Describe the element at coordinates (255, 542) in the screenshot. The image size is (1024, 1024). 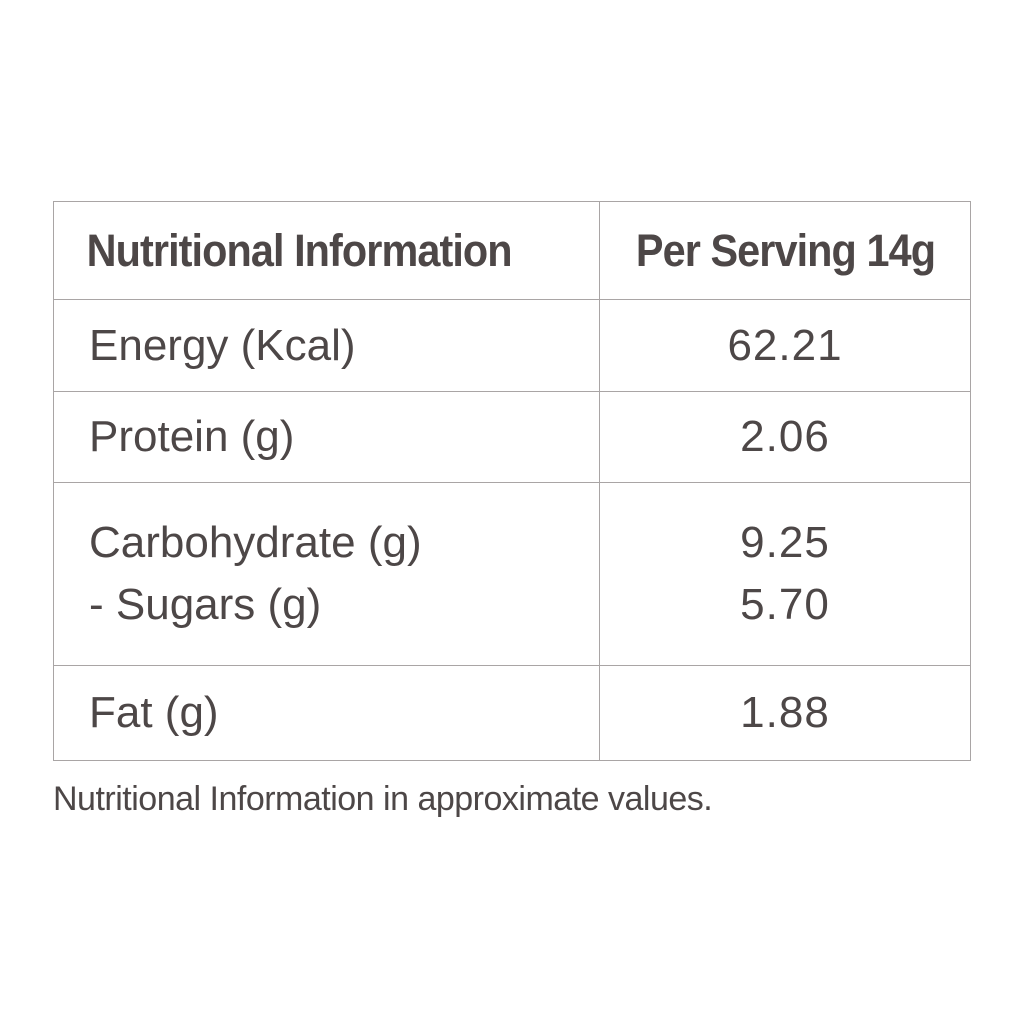
I see `carbohydrate-label: Carbohydrate (g)` at that location.